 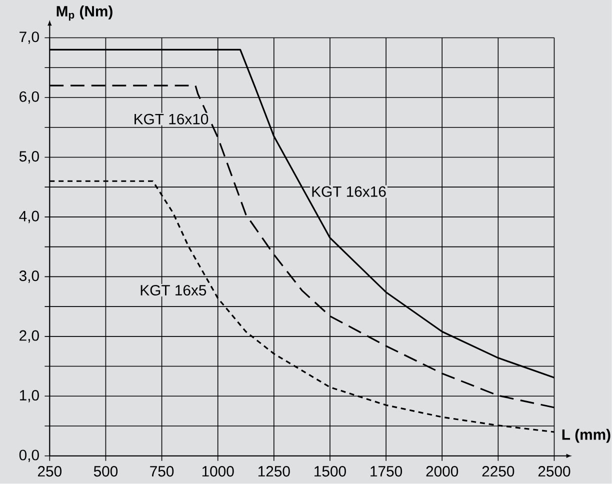 What do you see at coordinates (498, 471) in the screenshot?
I see `x-tick-label: 2250` at bounding box center [498, 471].